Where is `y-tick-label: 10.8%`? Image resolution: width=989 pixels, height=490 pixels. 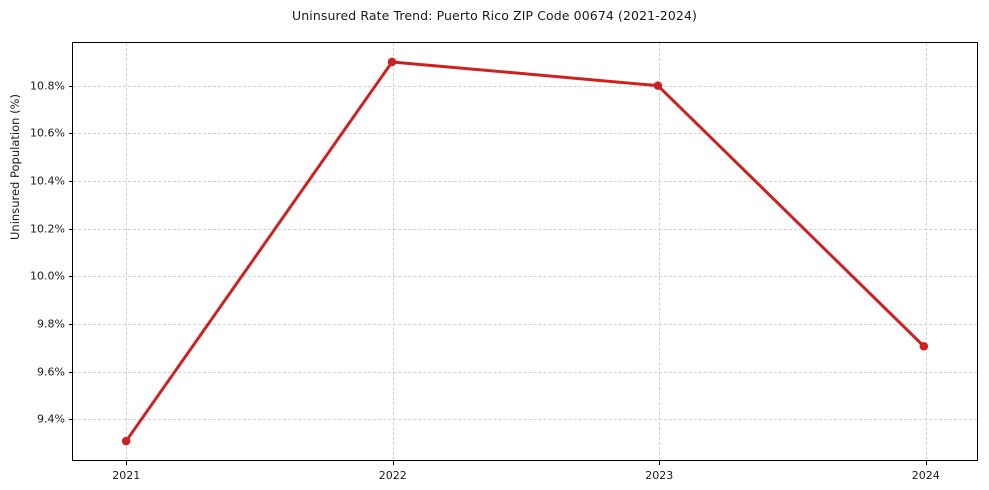 y-tick-label: 10.8% is located at coordinates (47, 86).